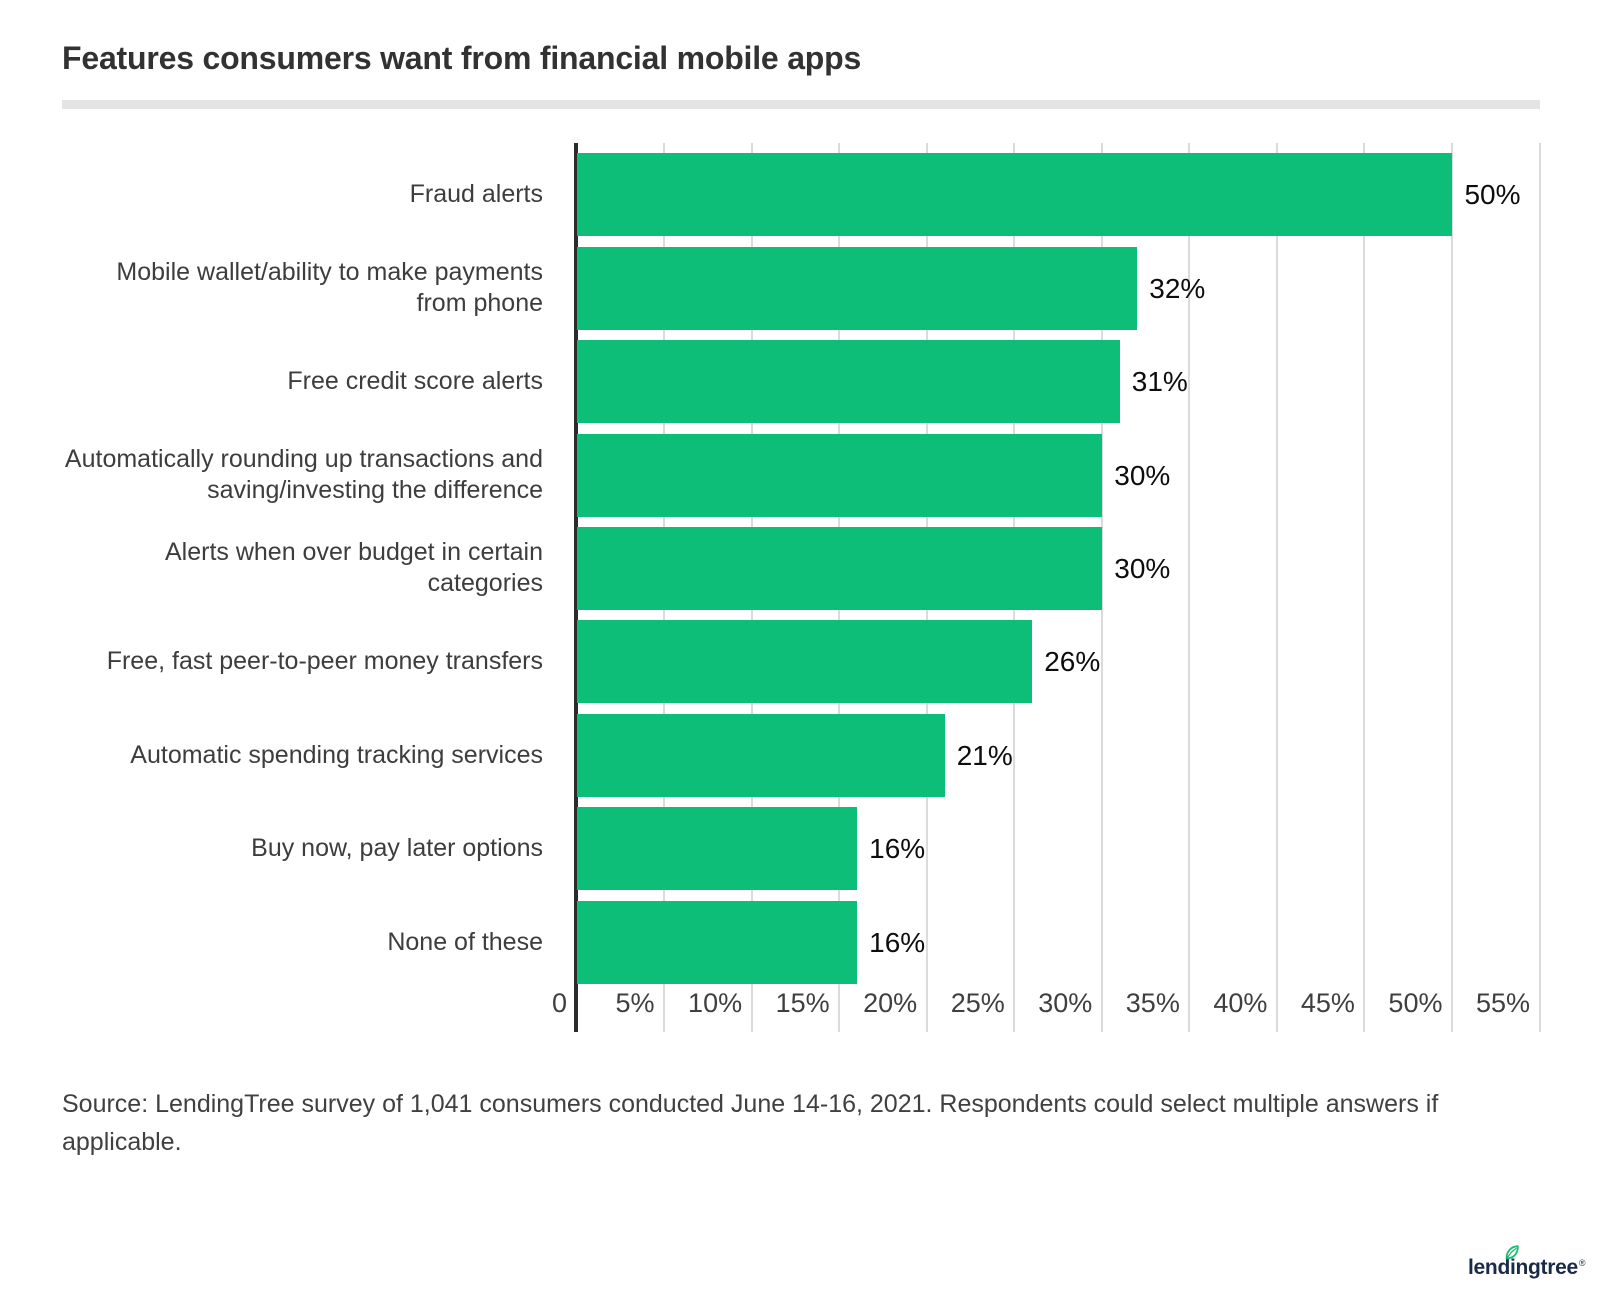 The width and height of the screenshot is (1600, 1300). I want to click on category-label: Fraud alerts, so click(476, 194).